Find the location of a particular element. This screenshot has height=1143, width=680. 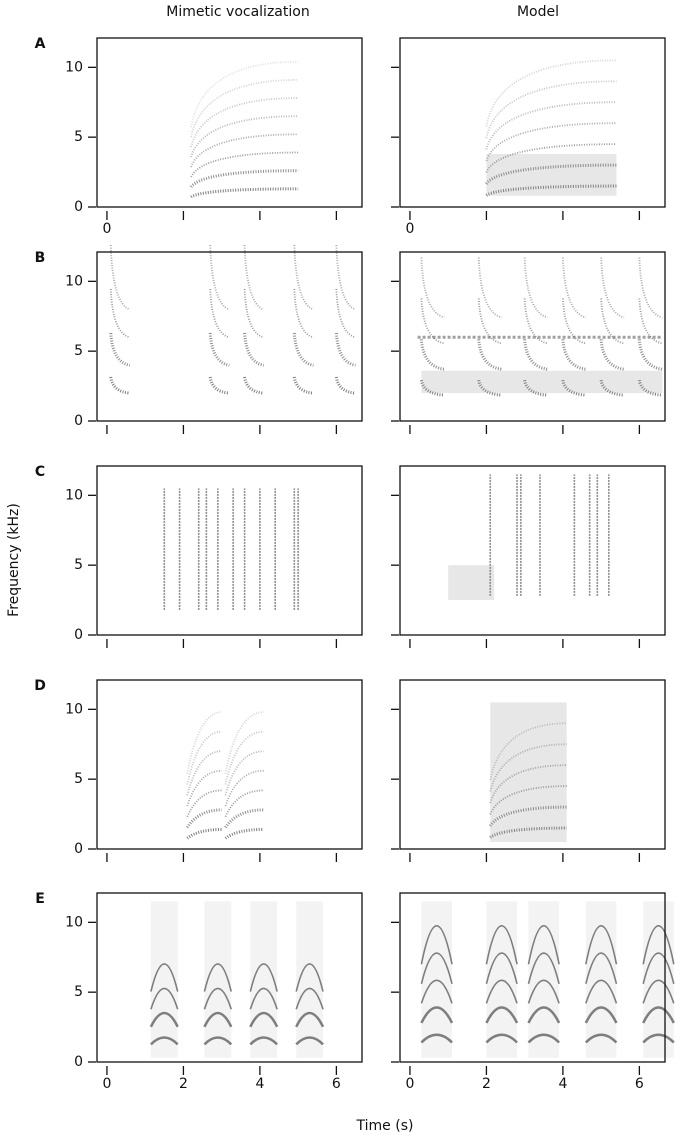

column-title: Model is located at coordinates (538, 12).